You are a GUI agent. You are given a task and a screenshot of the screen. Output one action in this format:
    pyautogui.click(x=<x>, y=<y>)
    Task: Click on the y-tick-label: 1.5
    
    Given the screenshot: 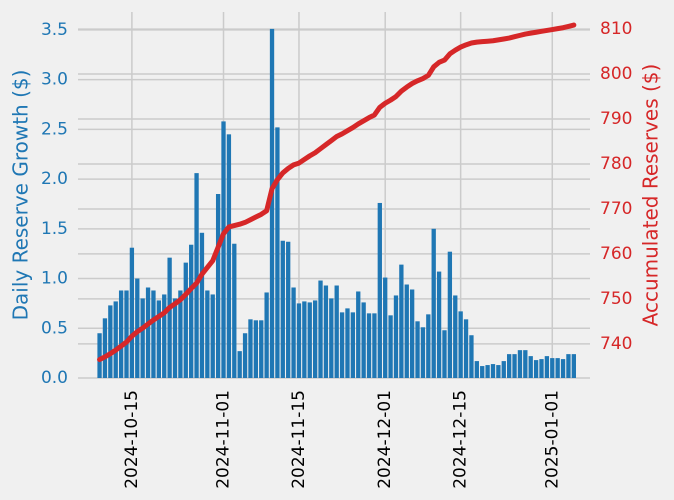 What is the action you would take?
    pyautogui.click(x=54, y=229)
    